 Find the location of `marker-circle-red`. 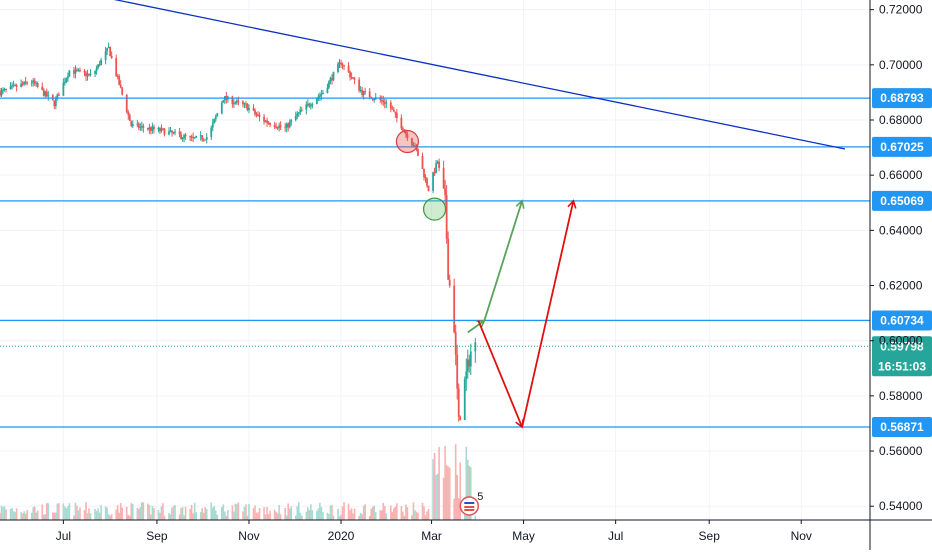

marker-circle-red is located at coordinates (407, 141).